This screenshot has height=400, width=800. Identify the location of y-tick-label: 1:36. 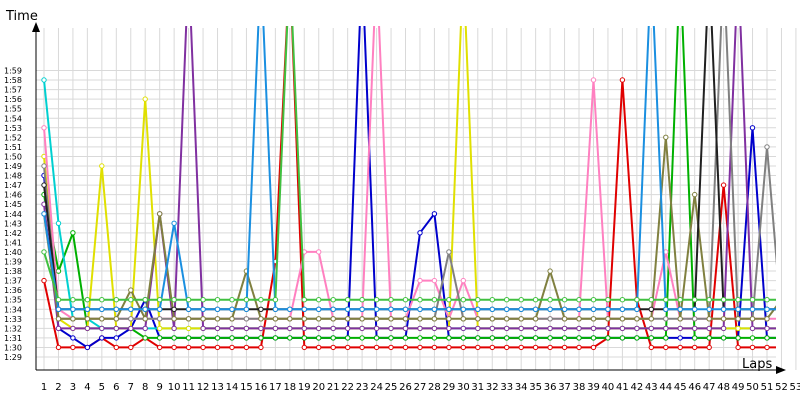
(13, 290).